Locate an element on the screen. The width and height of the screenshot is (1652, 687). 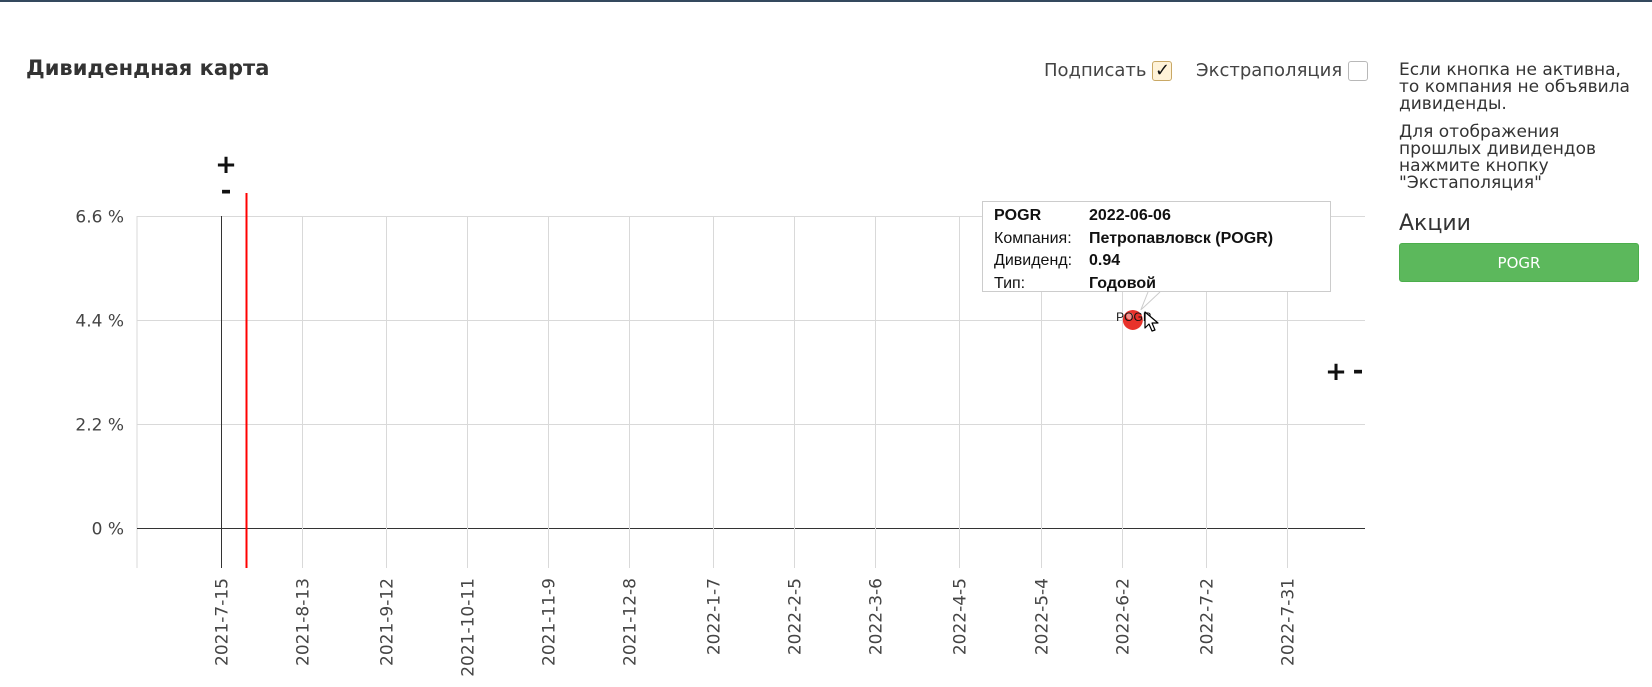
x-tick-label: 2021-11-9 is located at coordinates (550, 622).